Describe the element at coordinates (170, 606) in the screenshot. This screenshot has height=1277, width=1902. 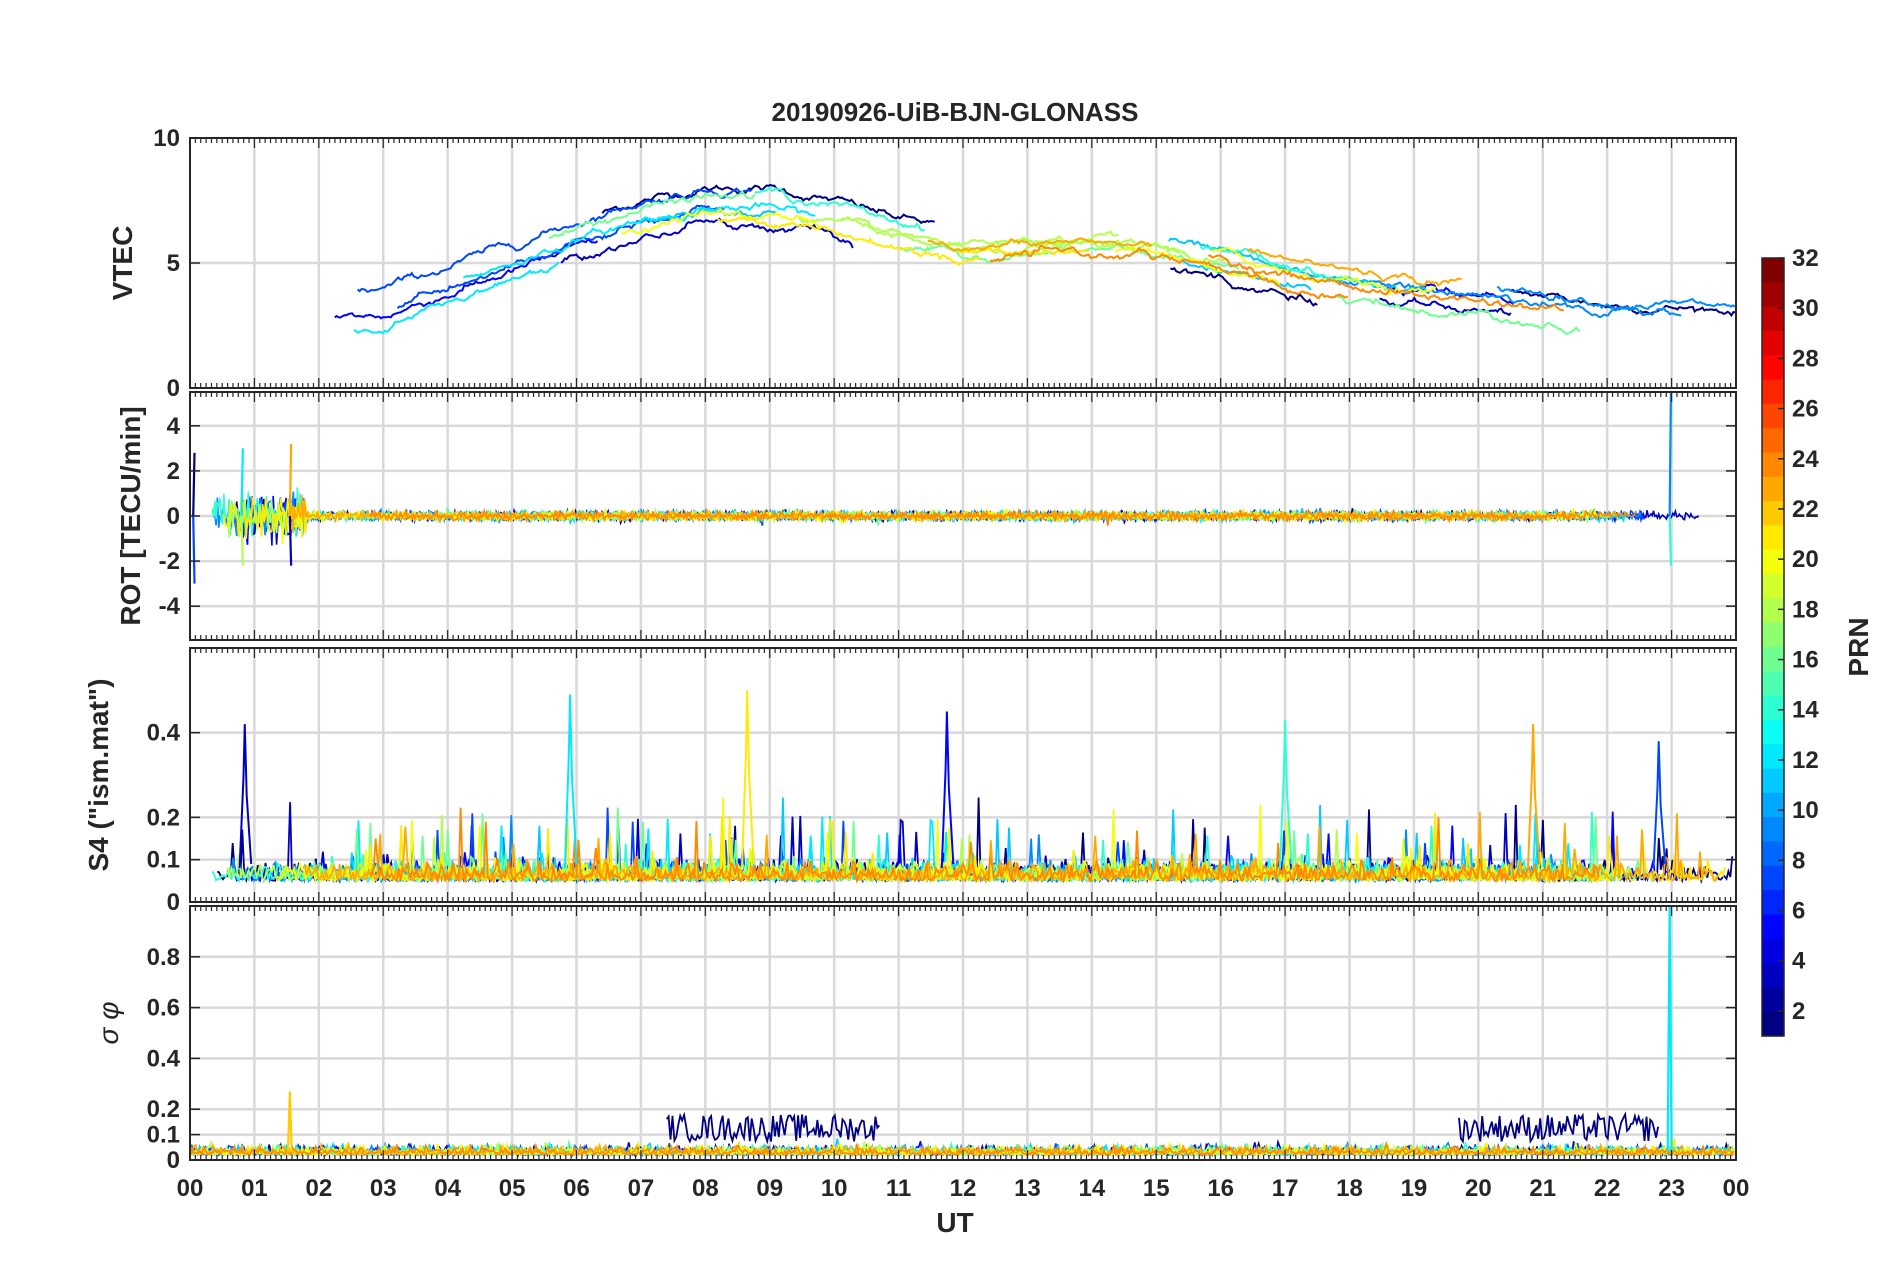
I see `y-tick-label: -4` at that location.